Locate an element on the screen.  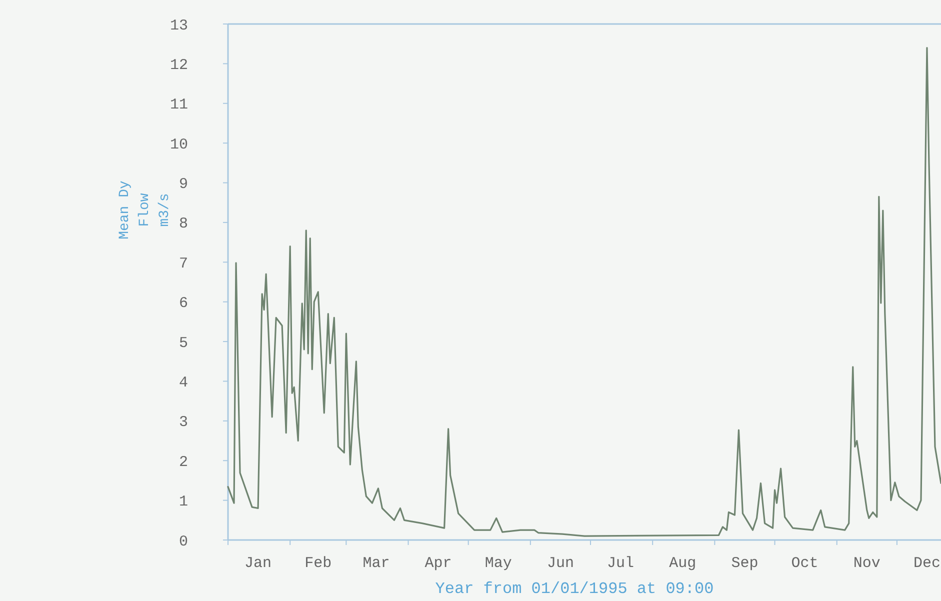
y-tick-label: 11 is located at coordinates (179, 105).